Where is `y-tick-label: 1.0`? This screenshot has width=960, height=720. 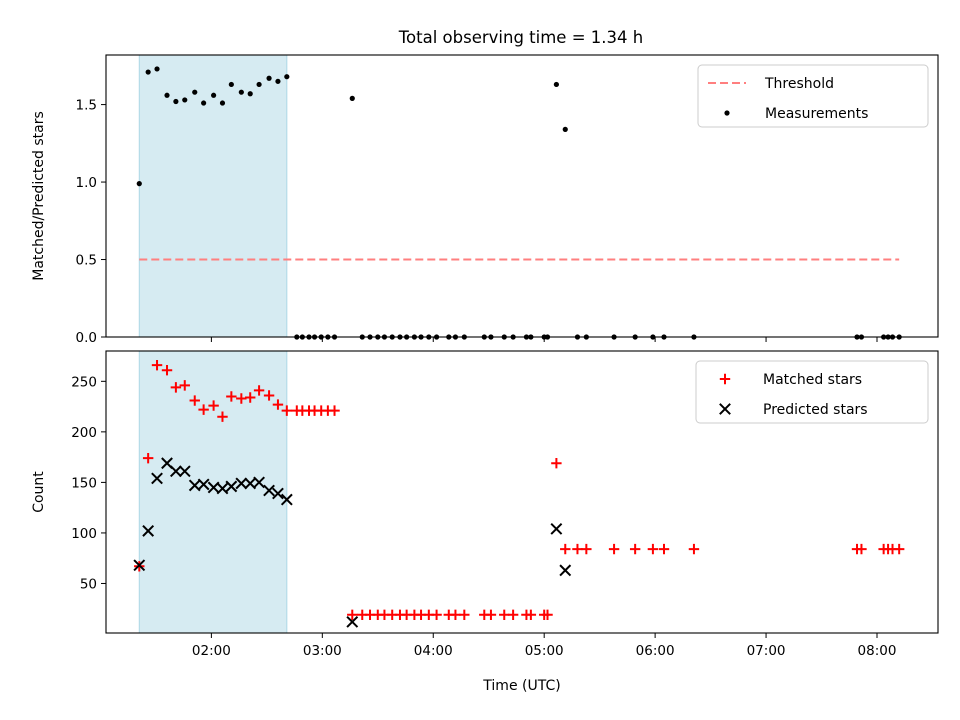
y-tick-label: 1.0 is located at coordinates (86, 183).